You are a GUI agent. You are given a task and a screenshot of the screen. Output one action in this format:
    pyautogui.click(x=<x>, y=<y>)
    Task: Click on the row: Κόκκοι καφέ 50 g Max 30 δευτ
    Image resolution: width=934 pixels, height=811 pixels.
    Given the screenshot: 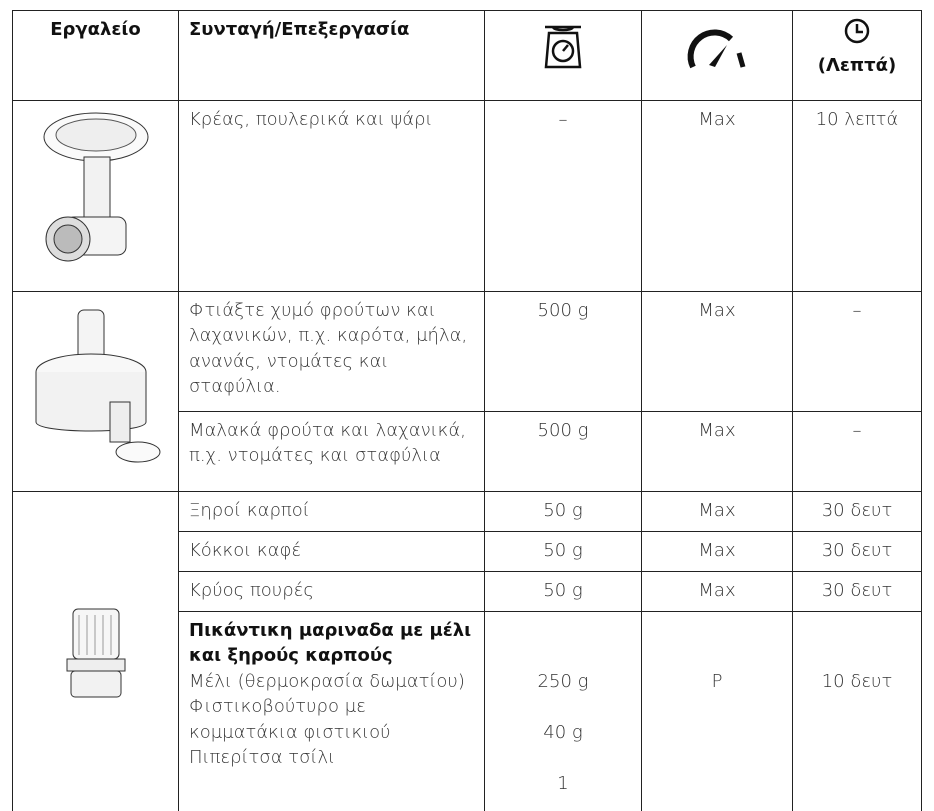 What is the action you would take?
    pyautogui.click(x=467, y=551)
    